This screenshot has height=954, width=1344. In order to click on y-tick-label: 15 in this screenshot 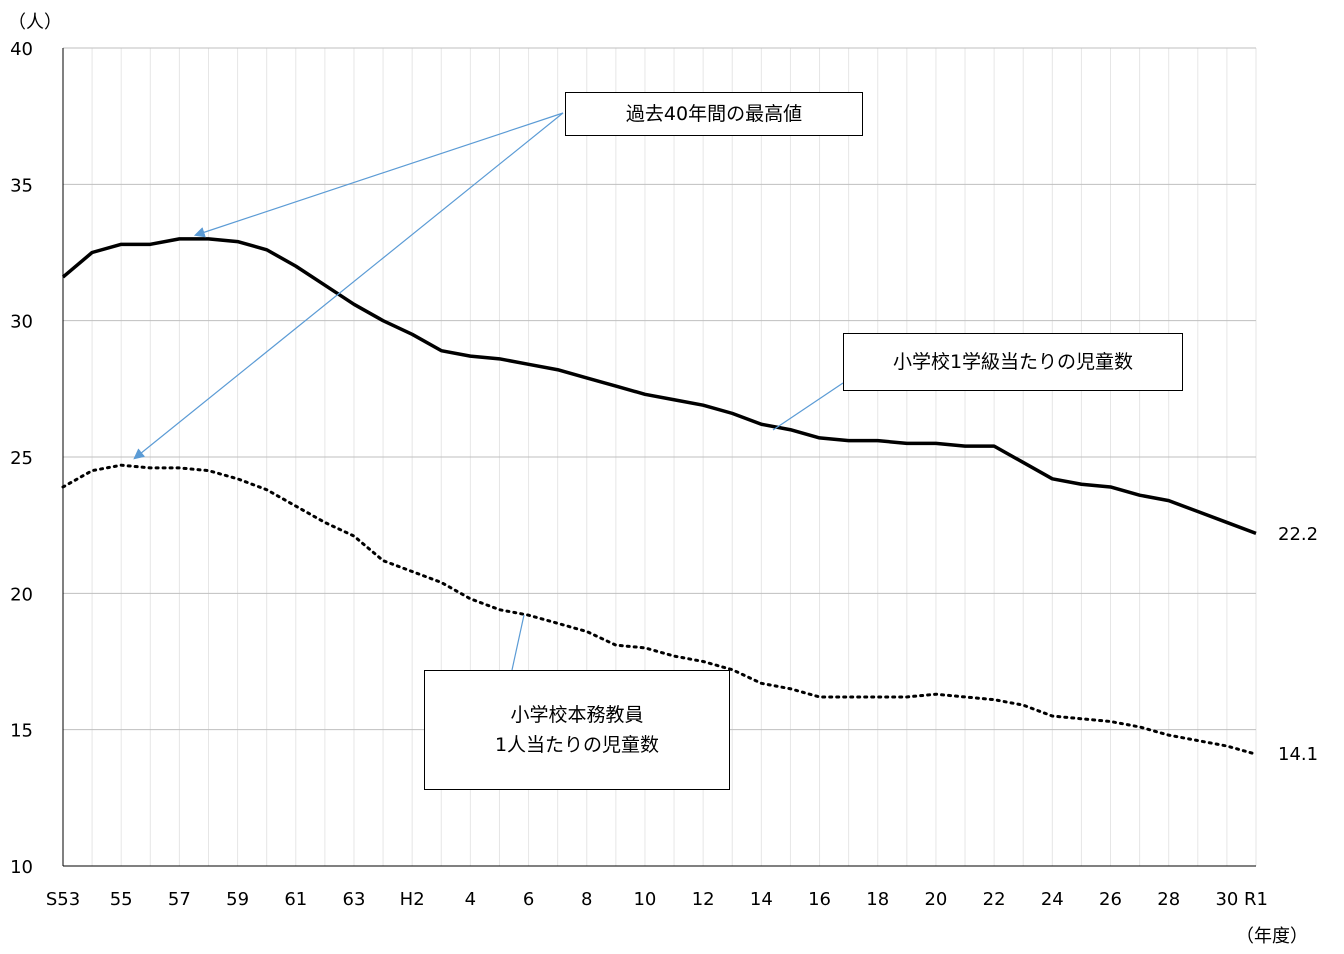, I will do `click(21, 731)`.